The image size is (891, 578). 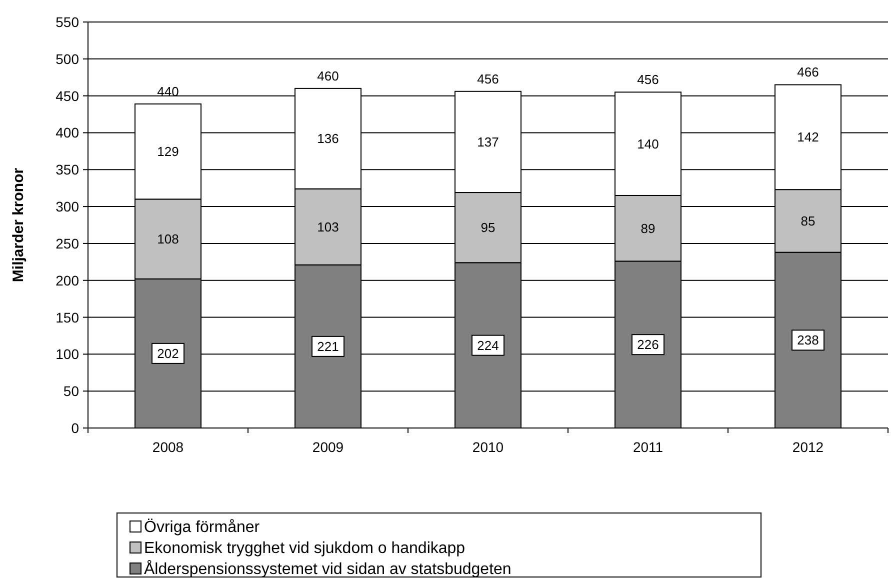 What do you see at coordinates (168, 447) in the screenshot?
I see `x-tick-label: 2008` at bounding box center [168, 447].